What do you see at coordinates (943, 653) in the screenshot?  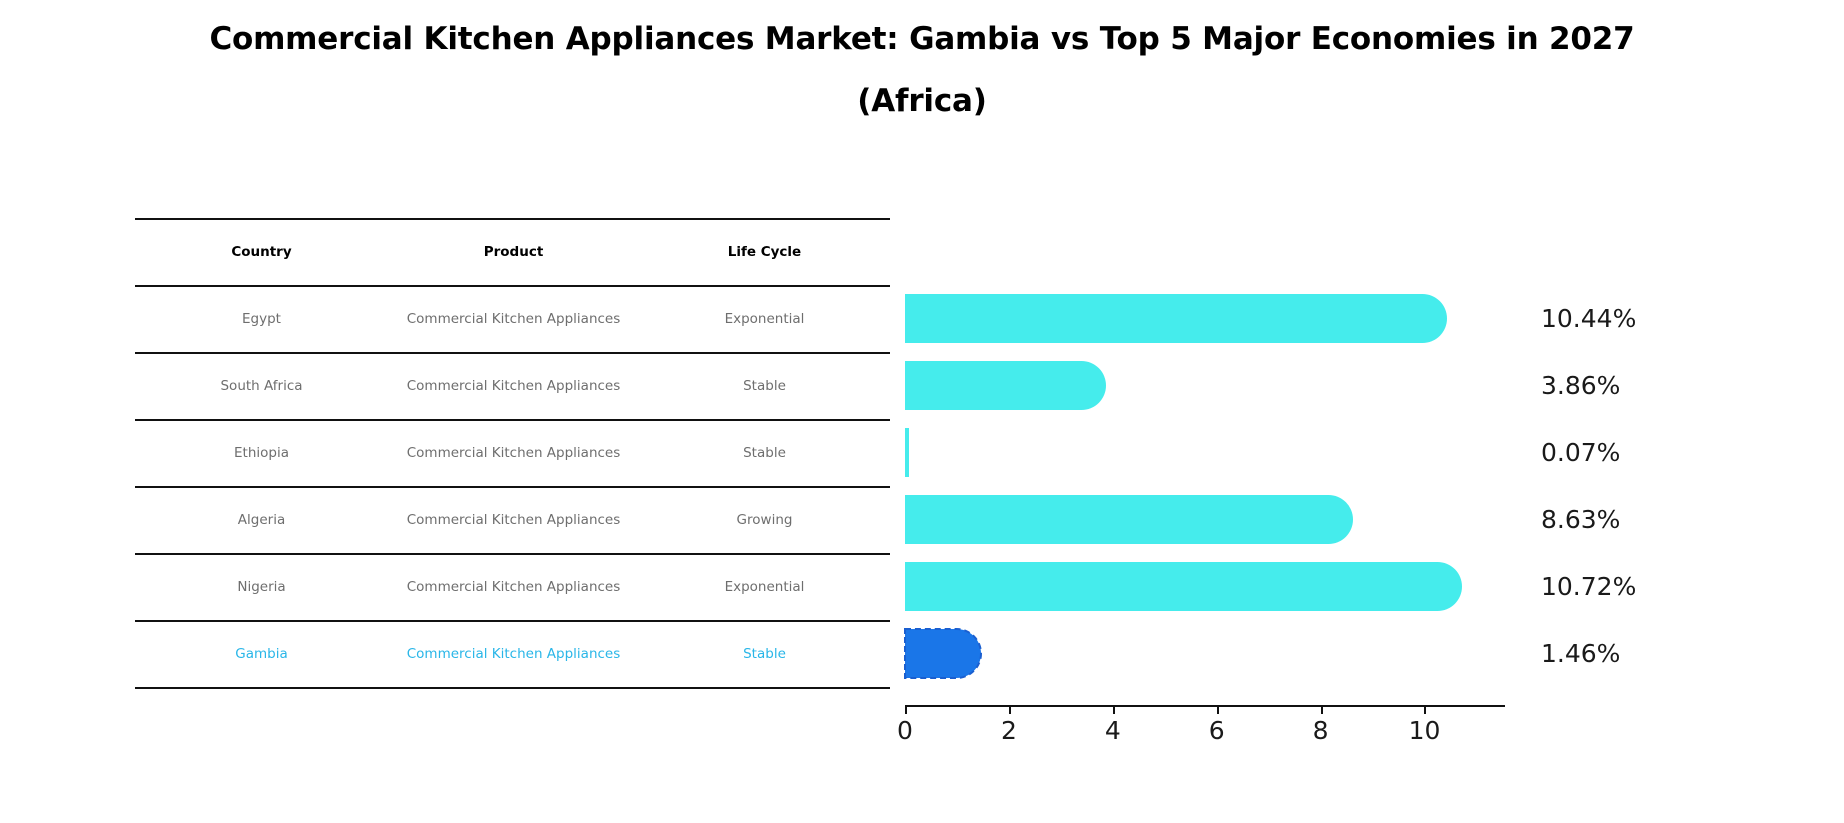 I see `bar-gambia` at bounding box center [943, 653].